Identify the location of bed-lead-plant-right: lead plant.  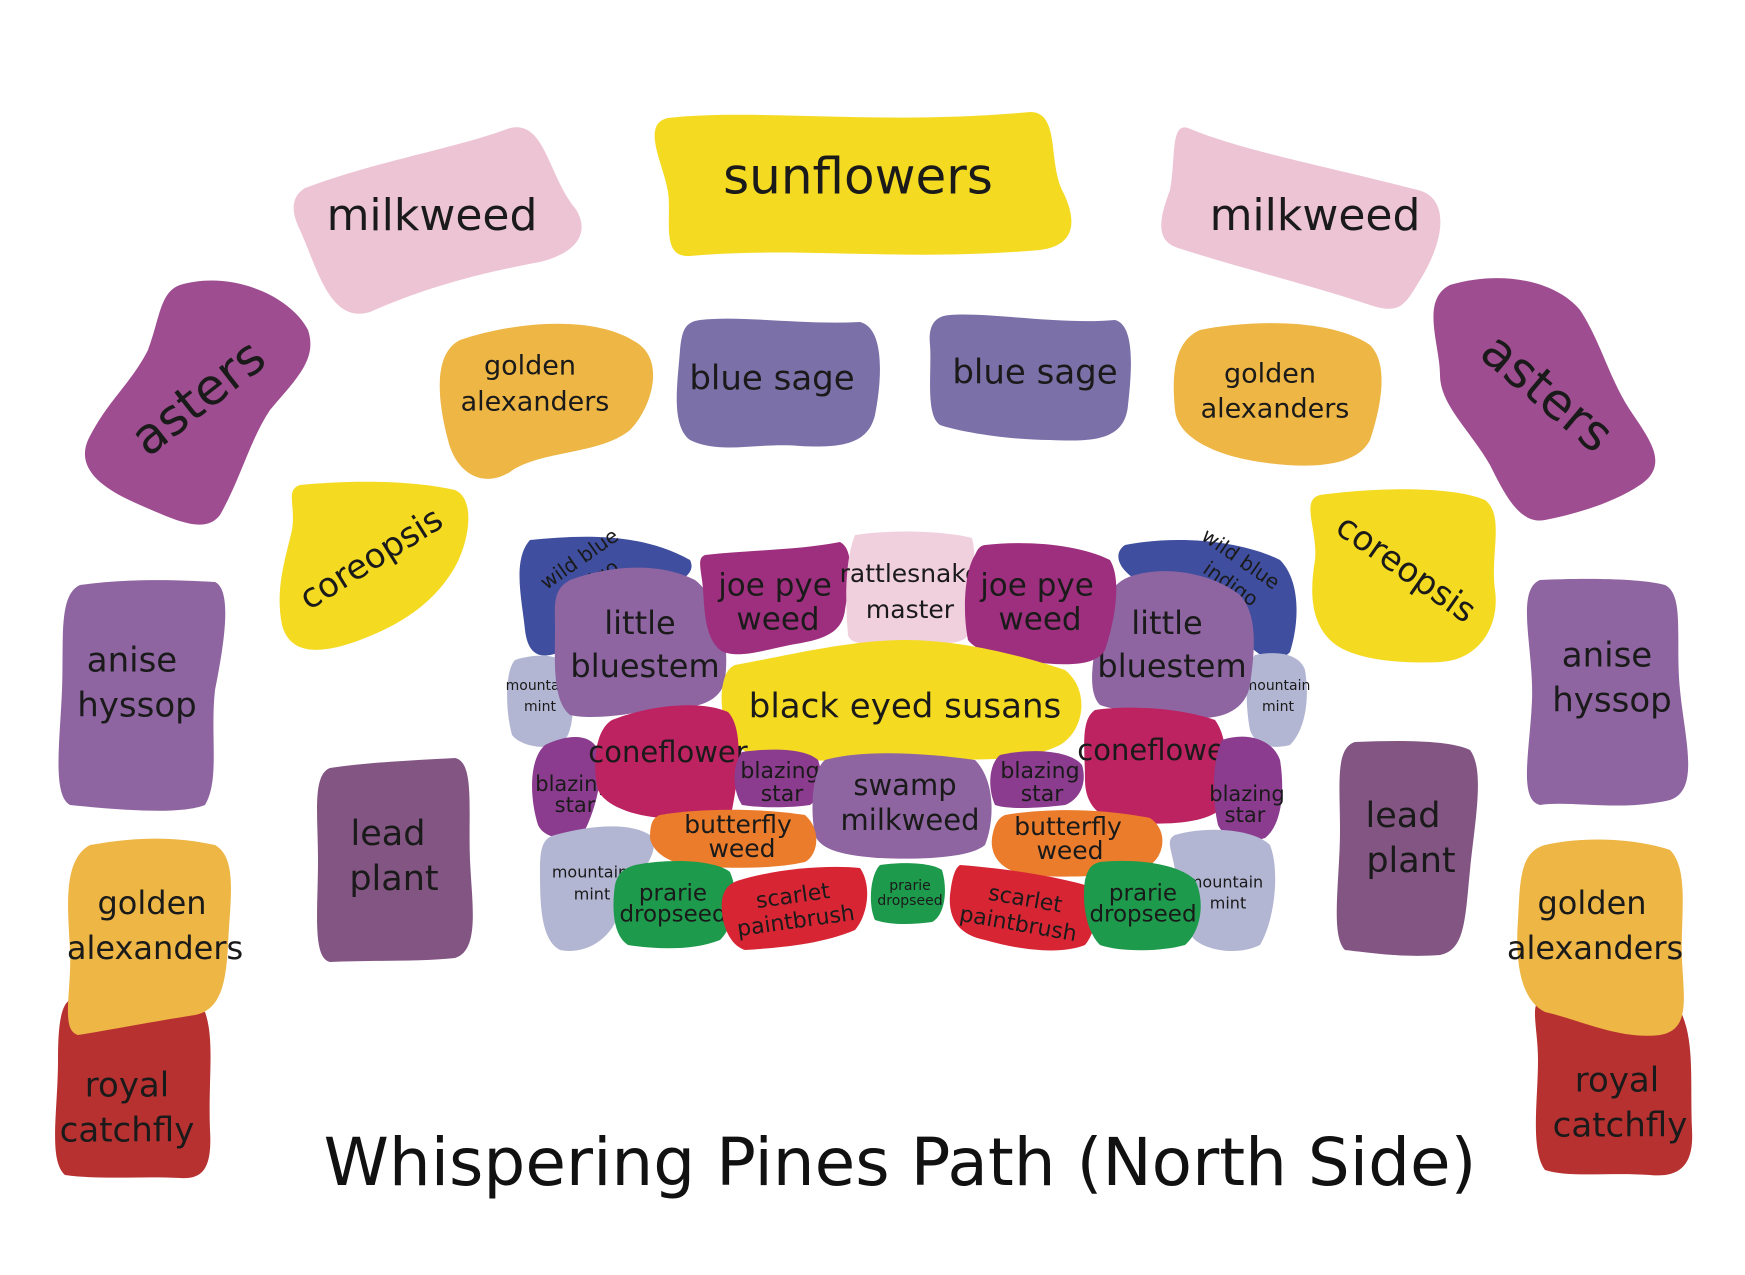
(1407, 848).